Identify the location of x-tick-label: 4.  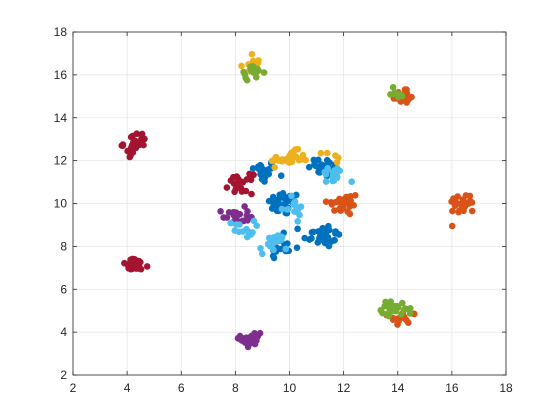
(127, 388).